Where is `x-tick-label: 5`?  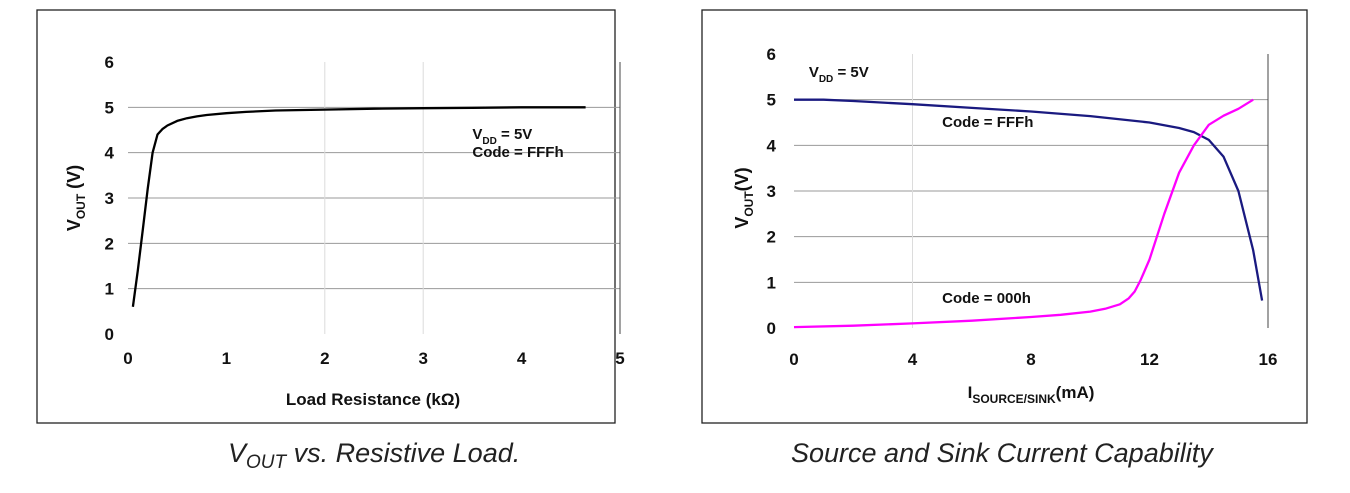
x-tick-label: 5 is located at coordinates (619, 358).